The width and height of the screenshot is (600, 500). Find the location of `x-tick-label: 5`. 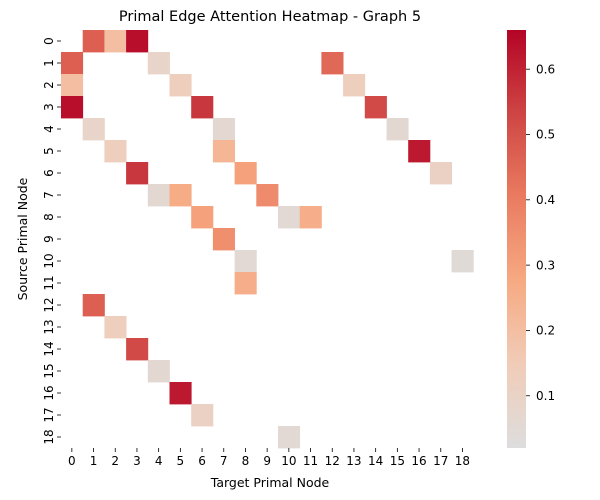

x-tick-label: 5 is located at coordinates (181, 461).